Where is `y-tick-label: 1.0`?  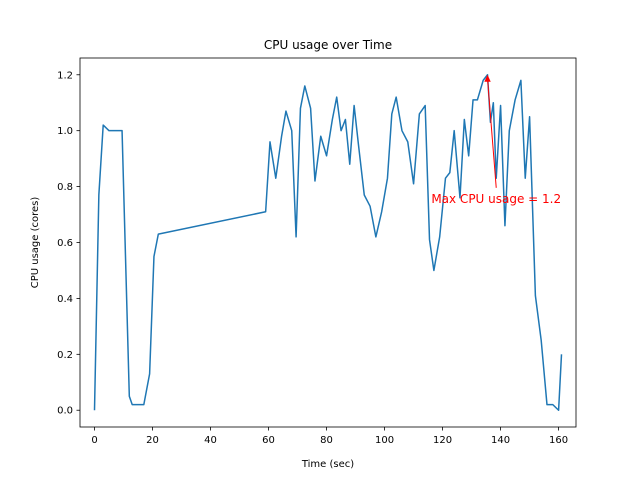 y-tick-label: 1.0 is located at coordinates (65, 131).